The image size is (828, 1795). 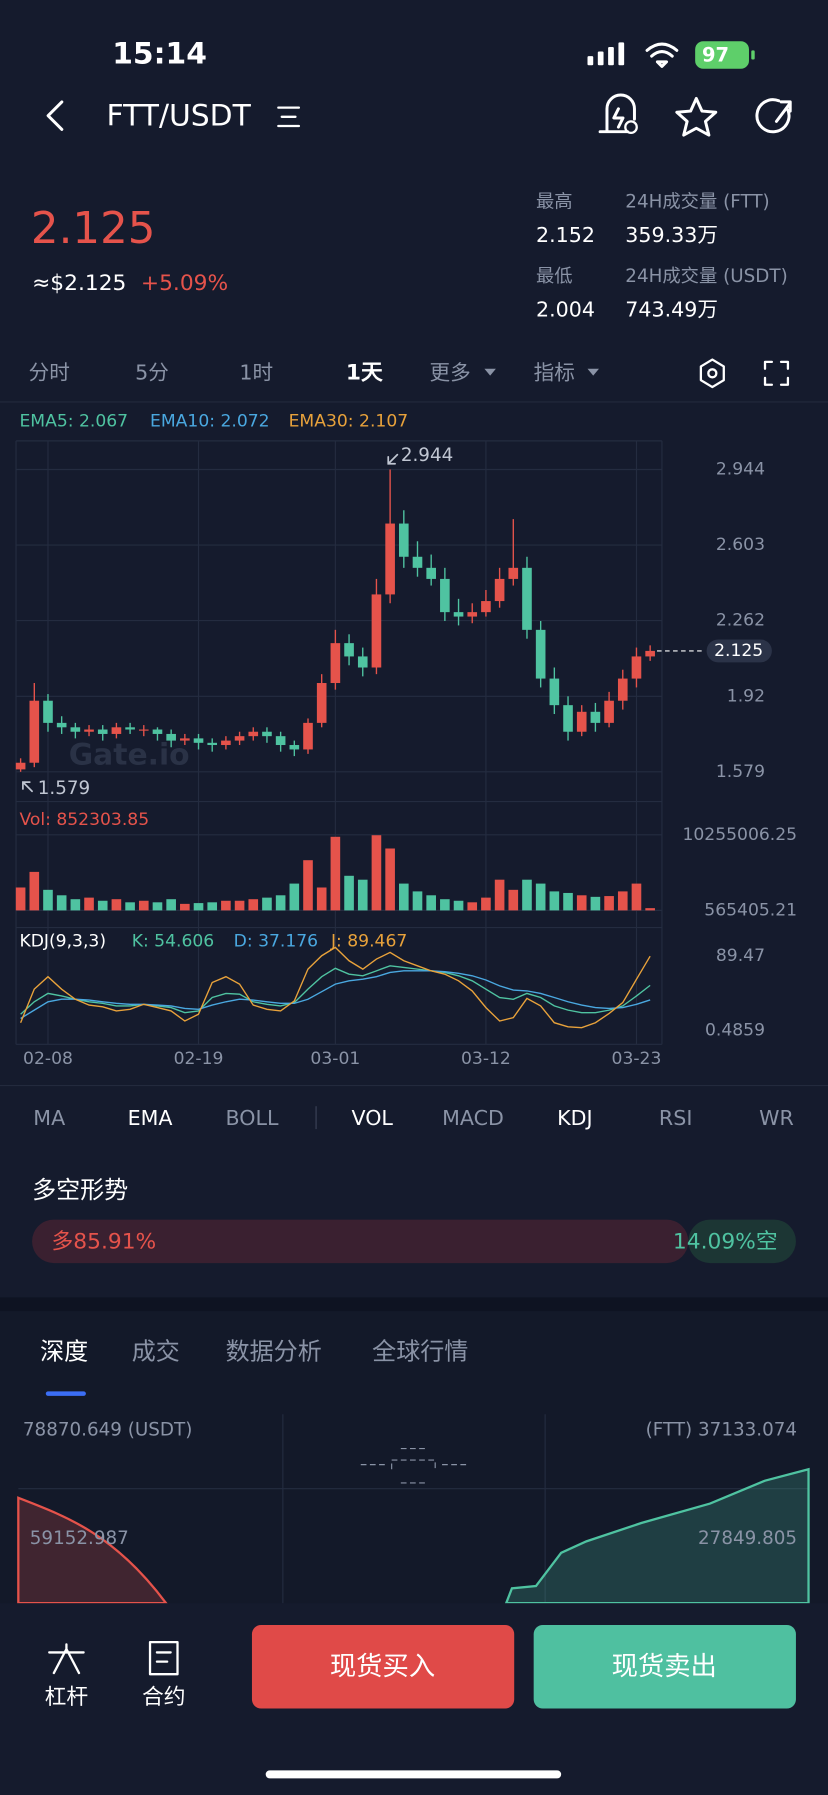 What do you see at coordinates (49, 372) in the screenshot?
I see `interval-tab: 分时` at bounding box center [49, 372].